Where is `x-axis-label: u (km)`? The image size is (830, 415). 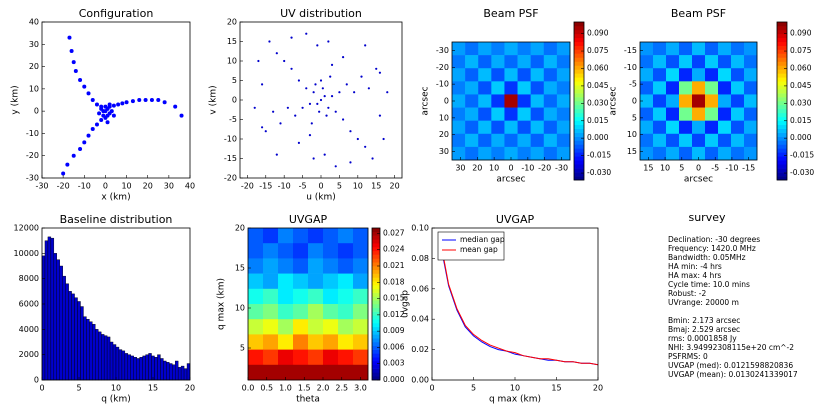 x-axis-label: u (km) is located at coordinates (321, 198).